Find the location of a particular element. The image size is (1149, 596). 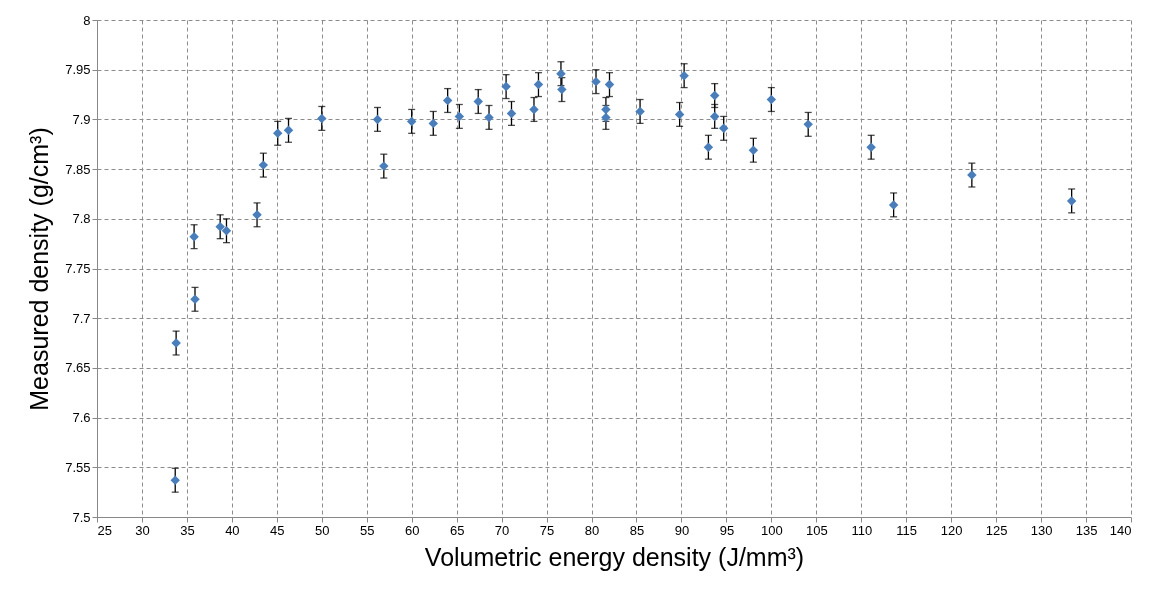

x-tick-label: 135 is located at coordinates (1086, 530).